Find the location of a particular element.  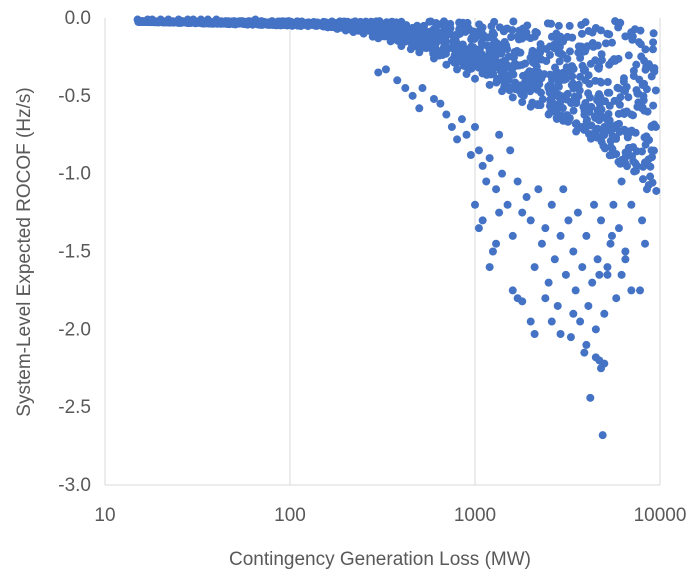

x-tick-label: 10 is located at coordinates (104, 515).